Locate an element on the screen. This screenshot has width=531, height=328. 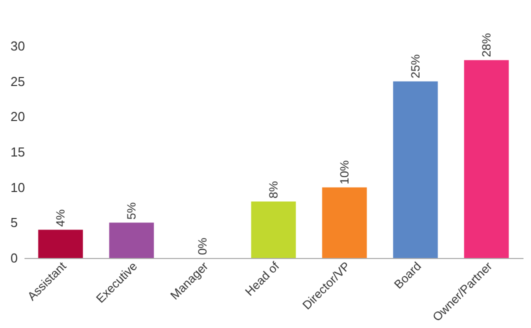
data-label: 25% is located at coordinates (415, 66).